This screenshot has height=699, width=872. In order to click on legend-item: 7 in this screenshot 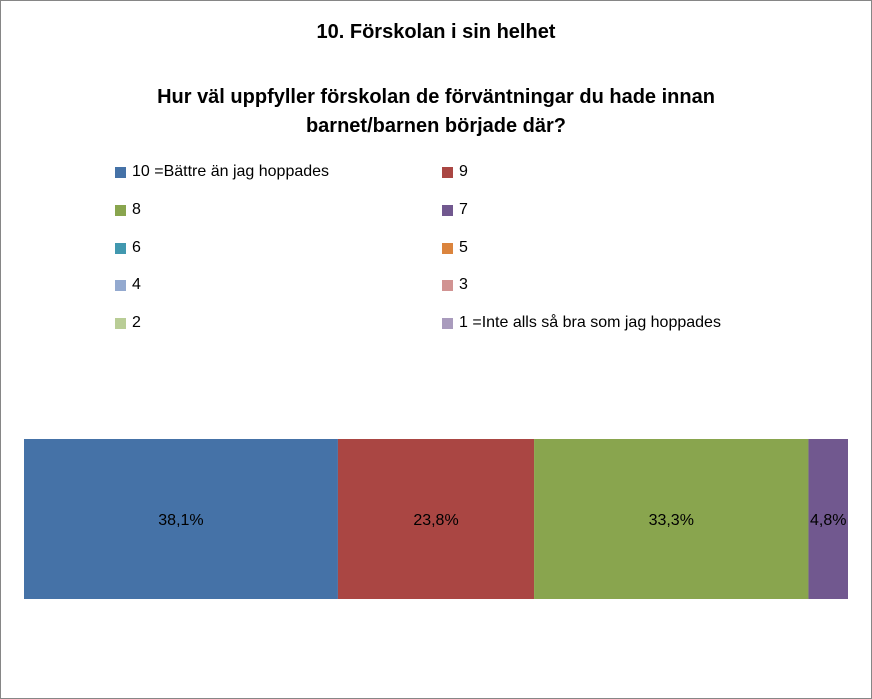, I will do `click(455, 210)`.